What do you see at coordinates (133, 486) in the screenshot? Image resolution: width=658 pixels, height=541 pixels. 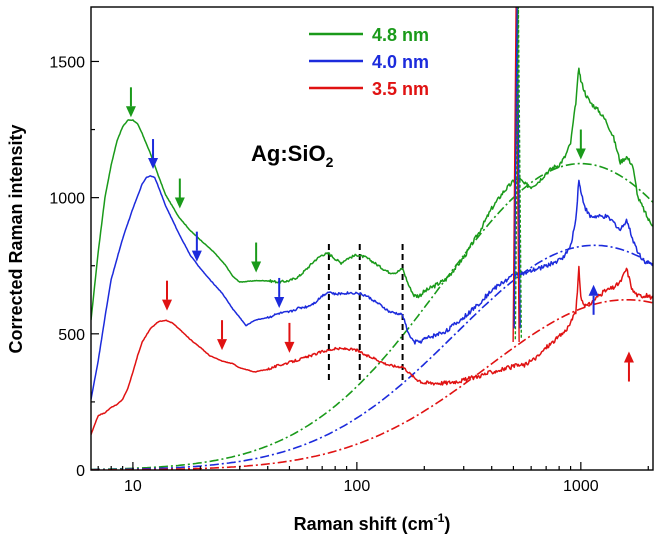 I see `x-tick-label: 10` at bounding box center [133, 486].